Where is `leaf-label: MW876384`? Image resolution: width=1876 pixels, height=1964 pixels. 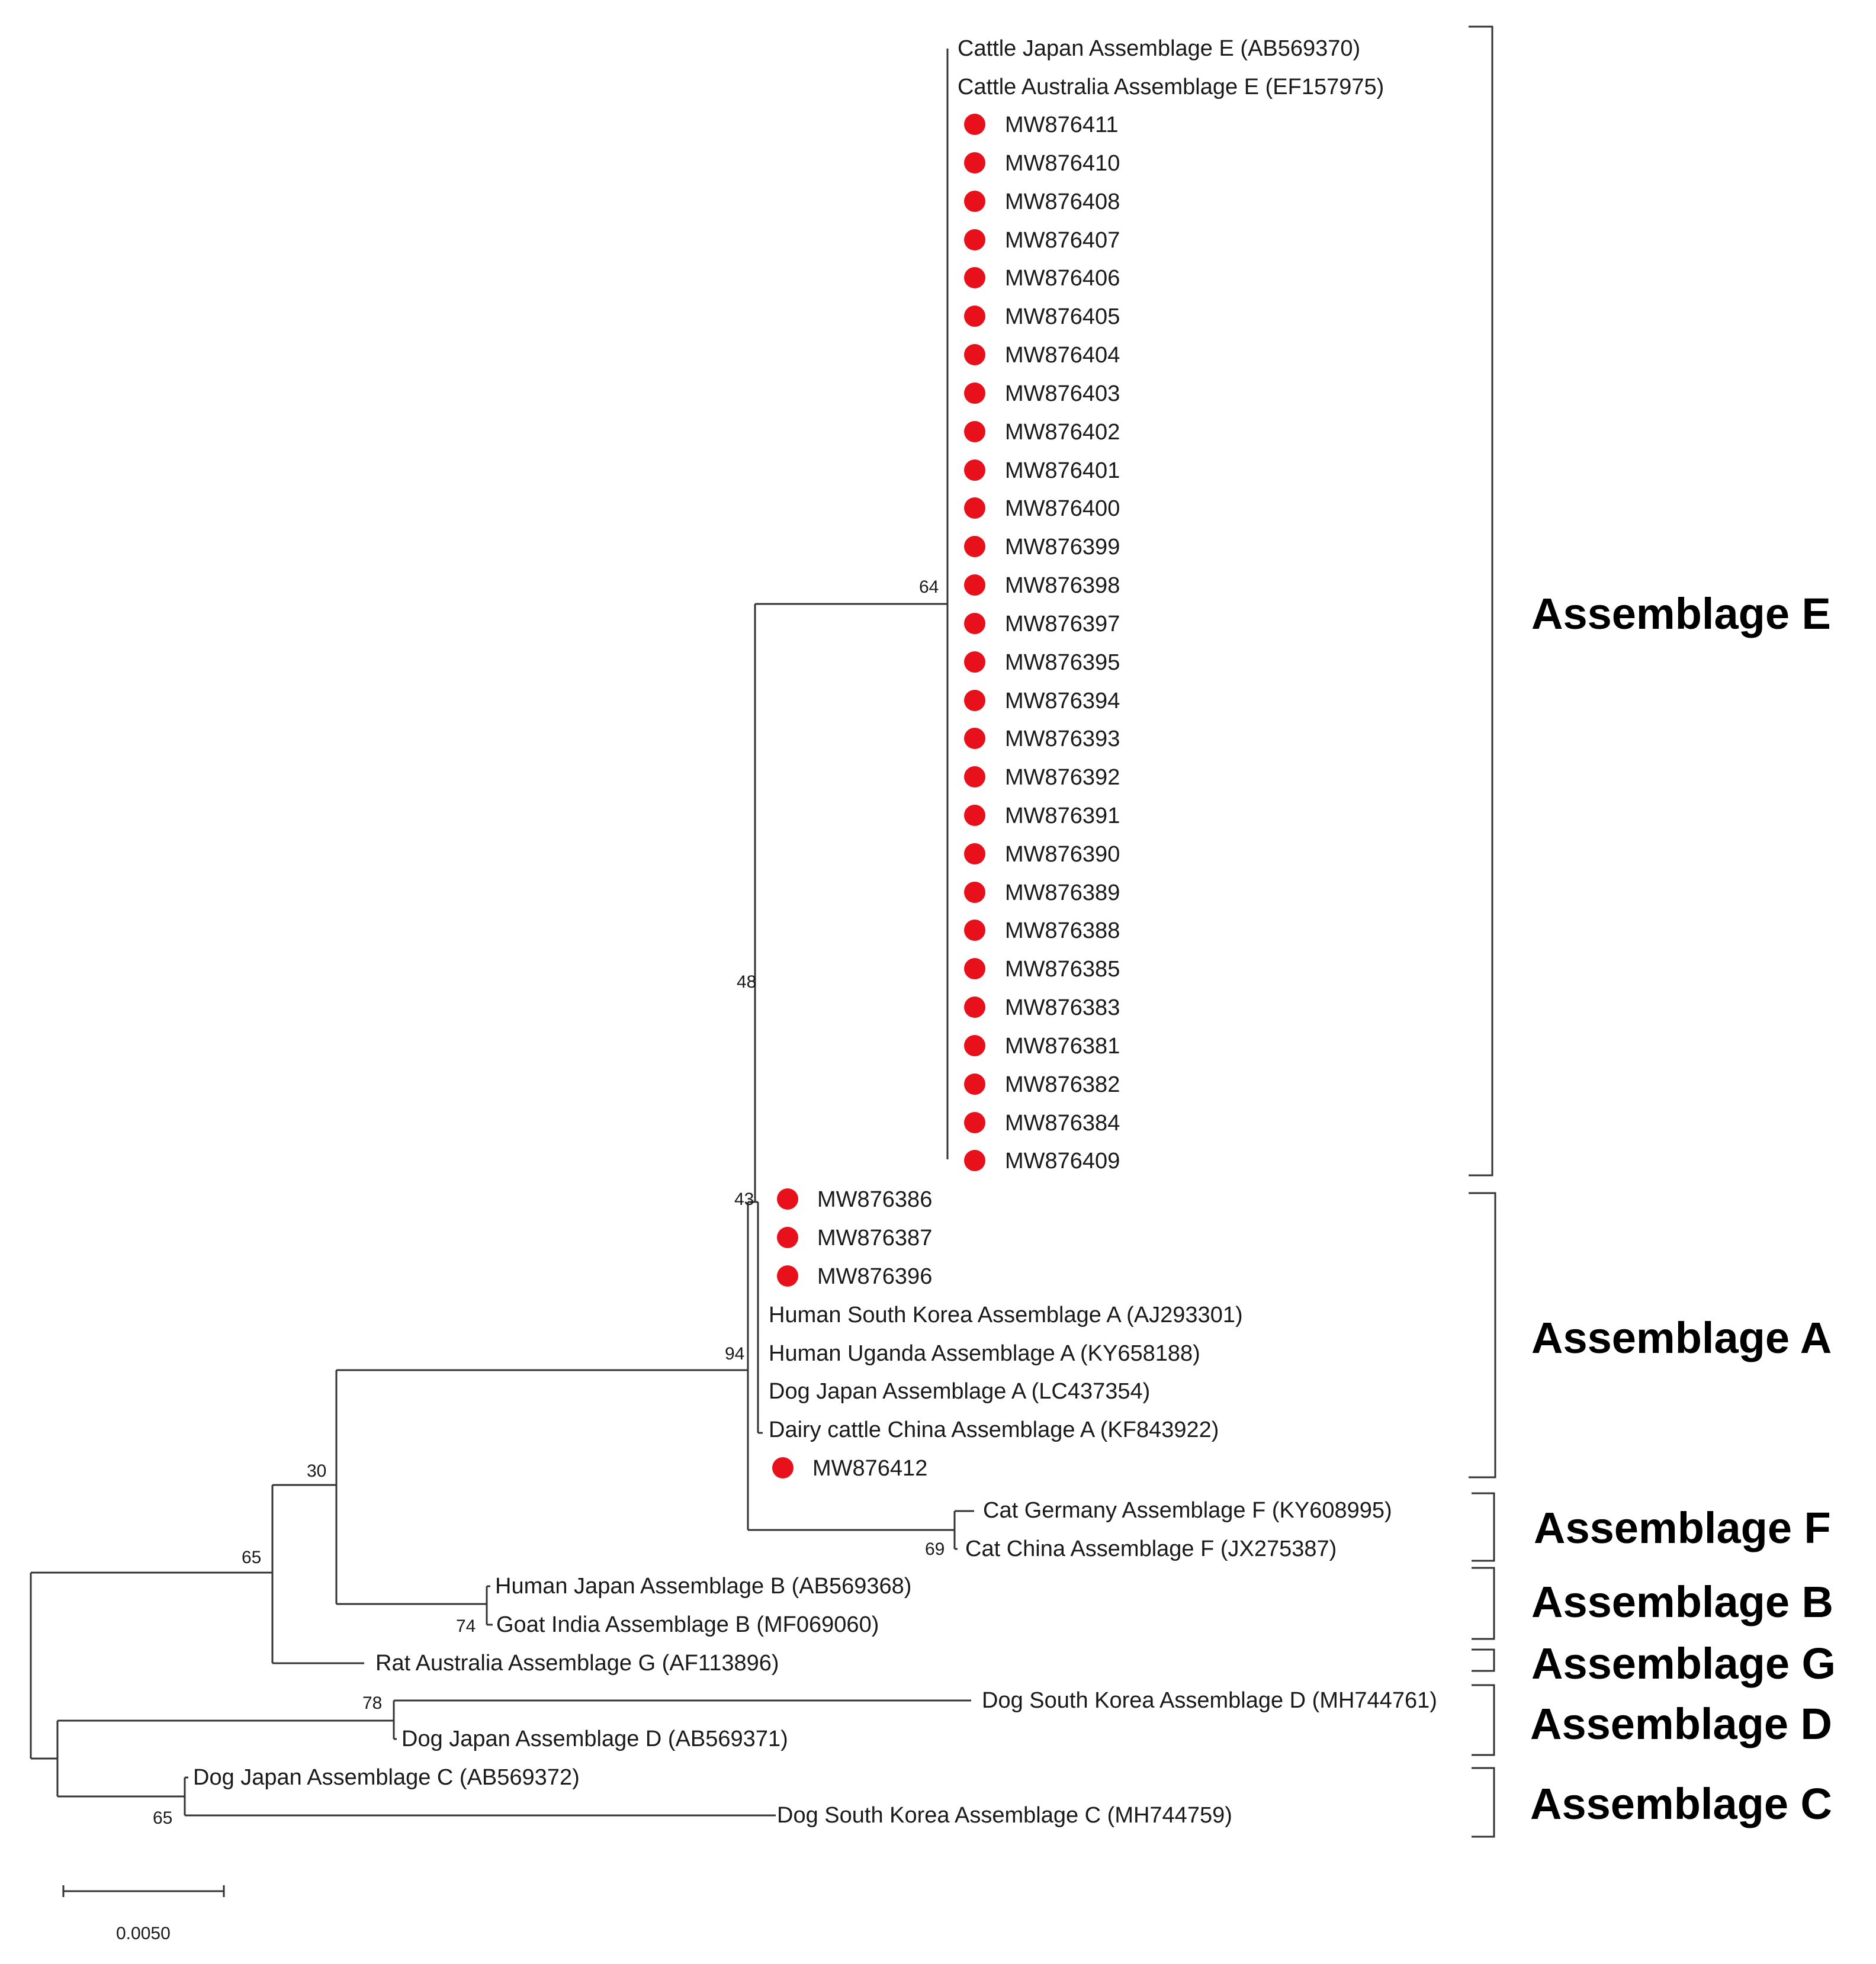 leaf-label: MW876384 is located at coordinates (1062, 1123).